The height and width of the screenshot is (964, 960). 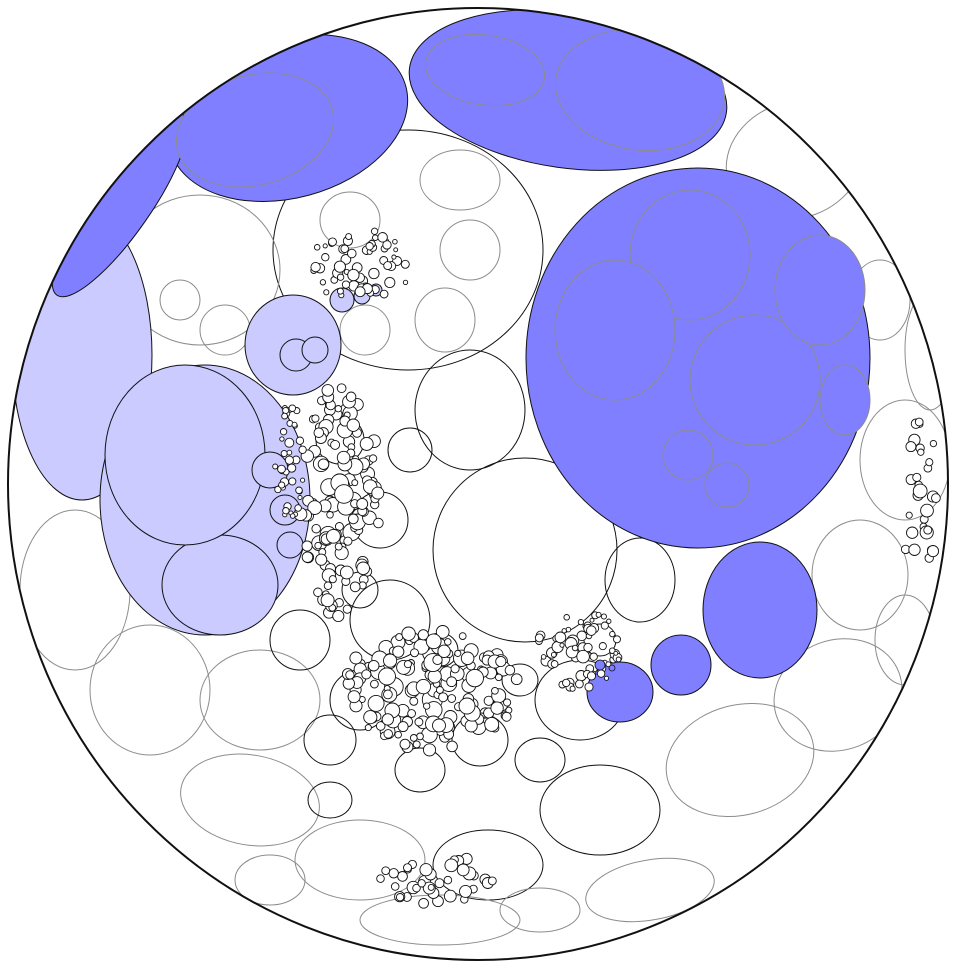 I want to click on right-cell, so click(x=640, y=580).